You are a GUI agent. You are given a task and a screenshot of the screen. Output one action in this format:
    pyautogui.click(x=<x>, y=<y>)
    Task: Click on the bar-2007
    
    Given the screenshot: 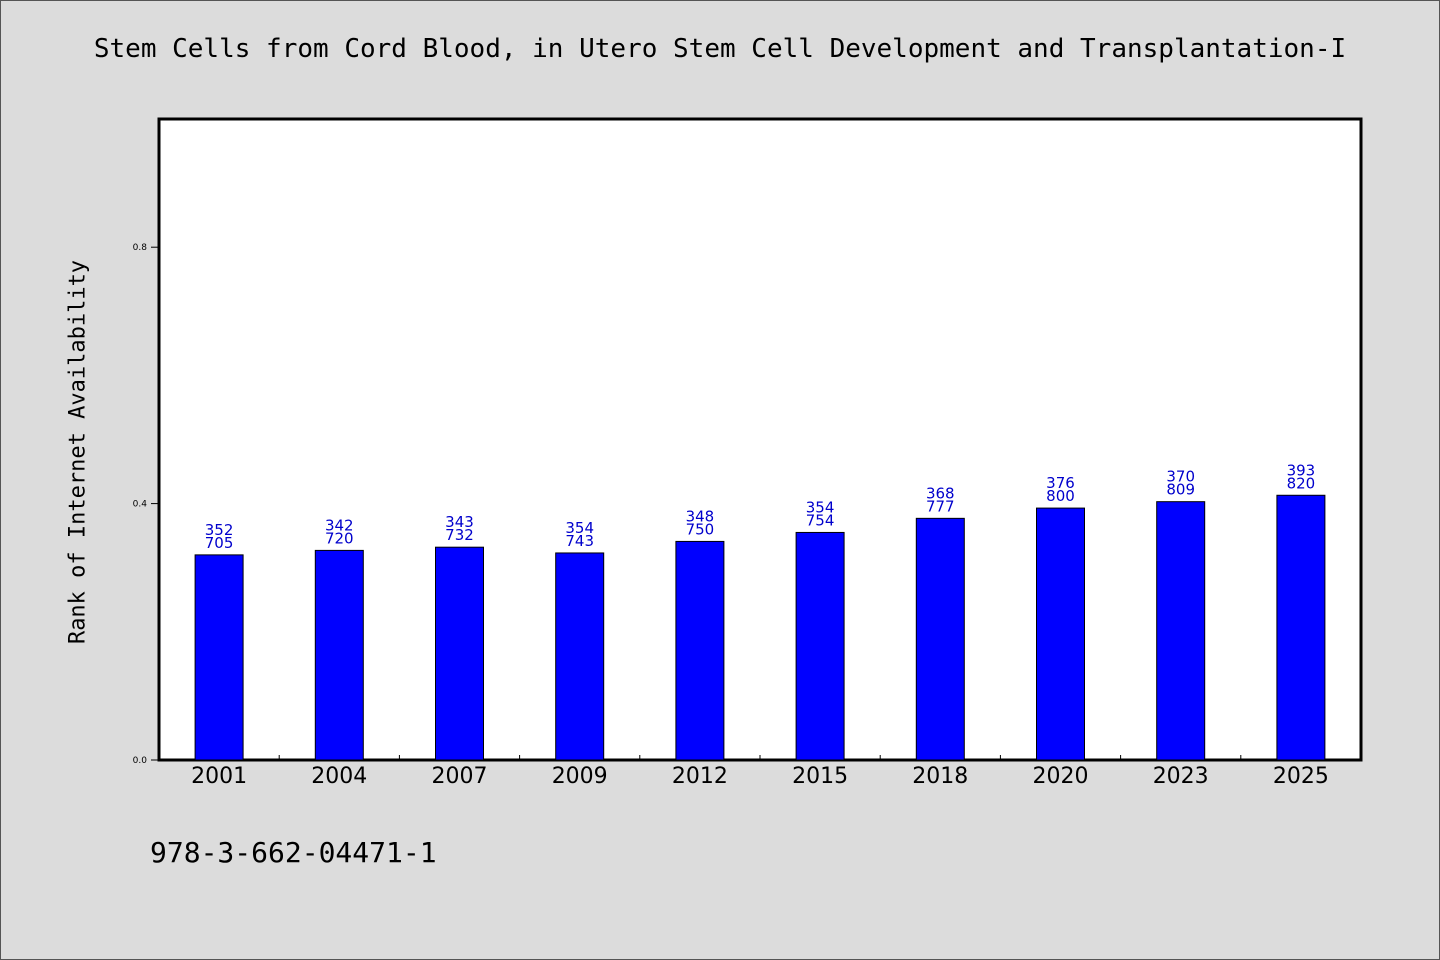 What is the action you would take?
    pyautogui.click(x=459, y=653)
    